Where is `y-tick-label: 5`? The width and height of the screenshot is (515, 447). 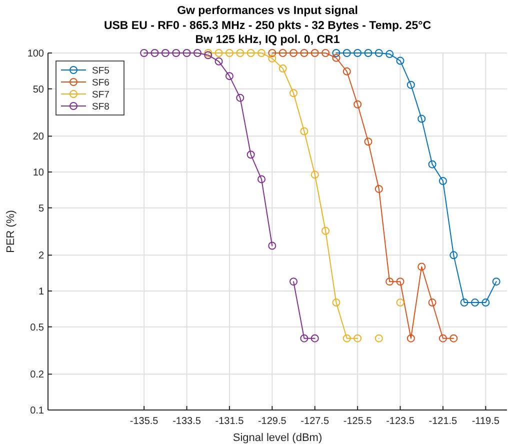 y-tick-label: 5 is located at coordinates (41, 208).